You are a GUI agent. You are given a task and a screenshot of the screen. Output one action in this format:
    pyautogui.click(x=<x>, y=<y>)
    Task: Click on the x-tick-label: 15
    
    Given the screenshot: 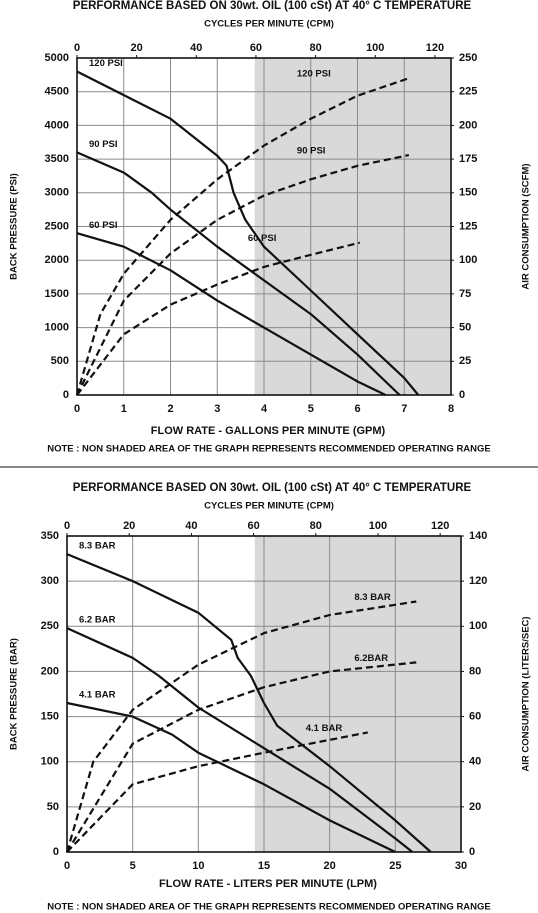 What is the action you would take?
    pyautogui.click(x=264, y=866)
    